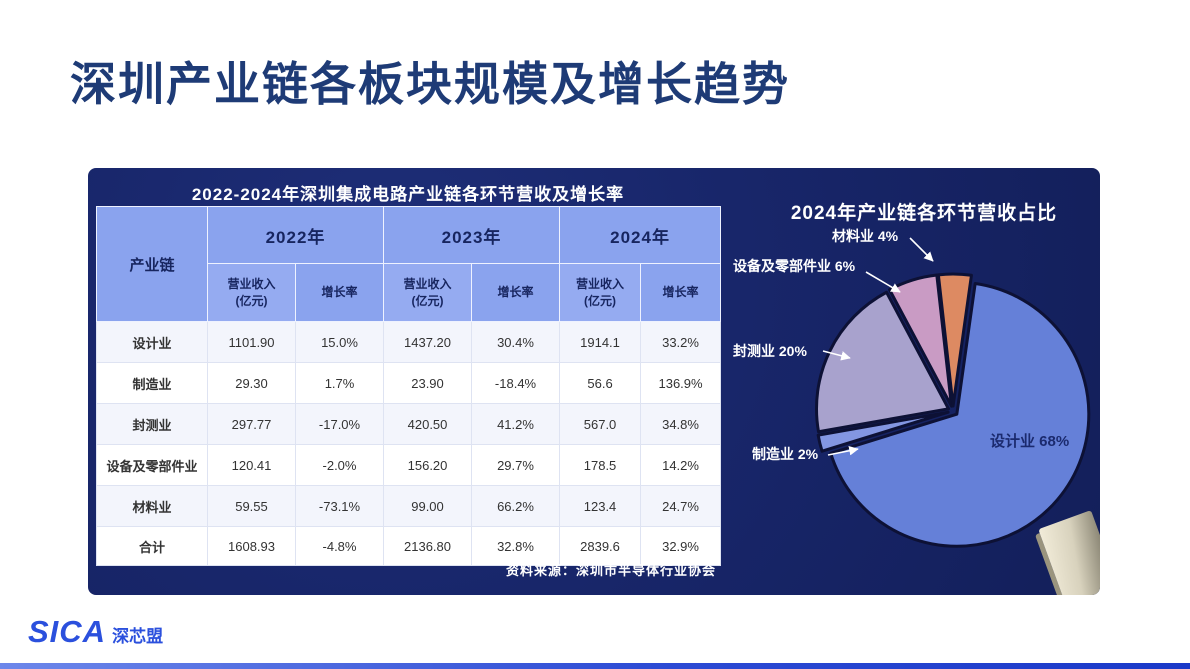  What do you see at coordinates (681, 546) in the screenshot?
I see `cell: 32.9%` at bounding box center [681, 546].